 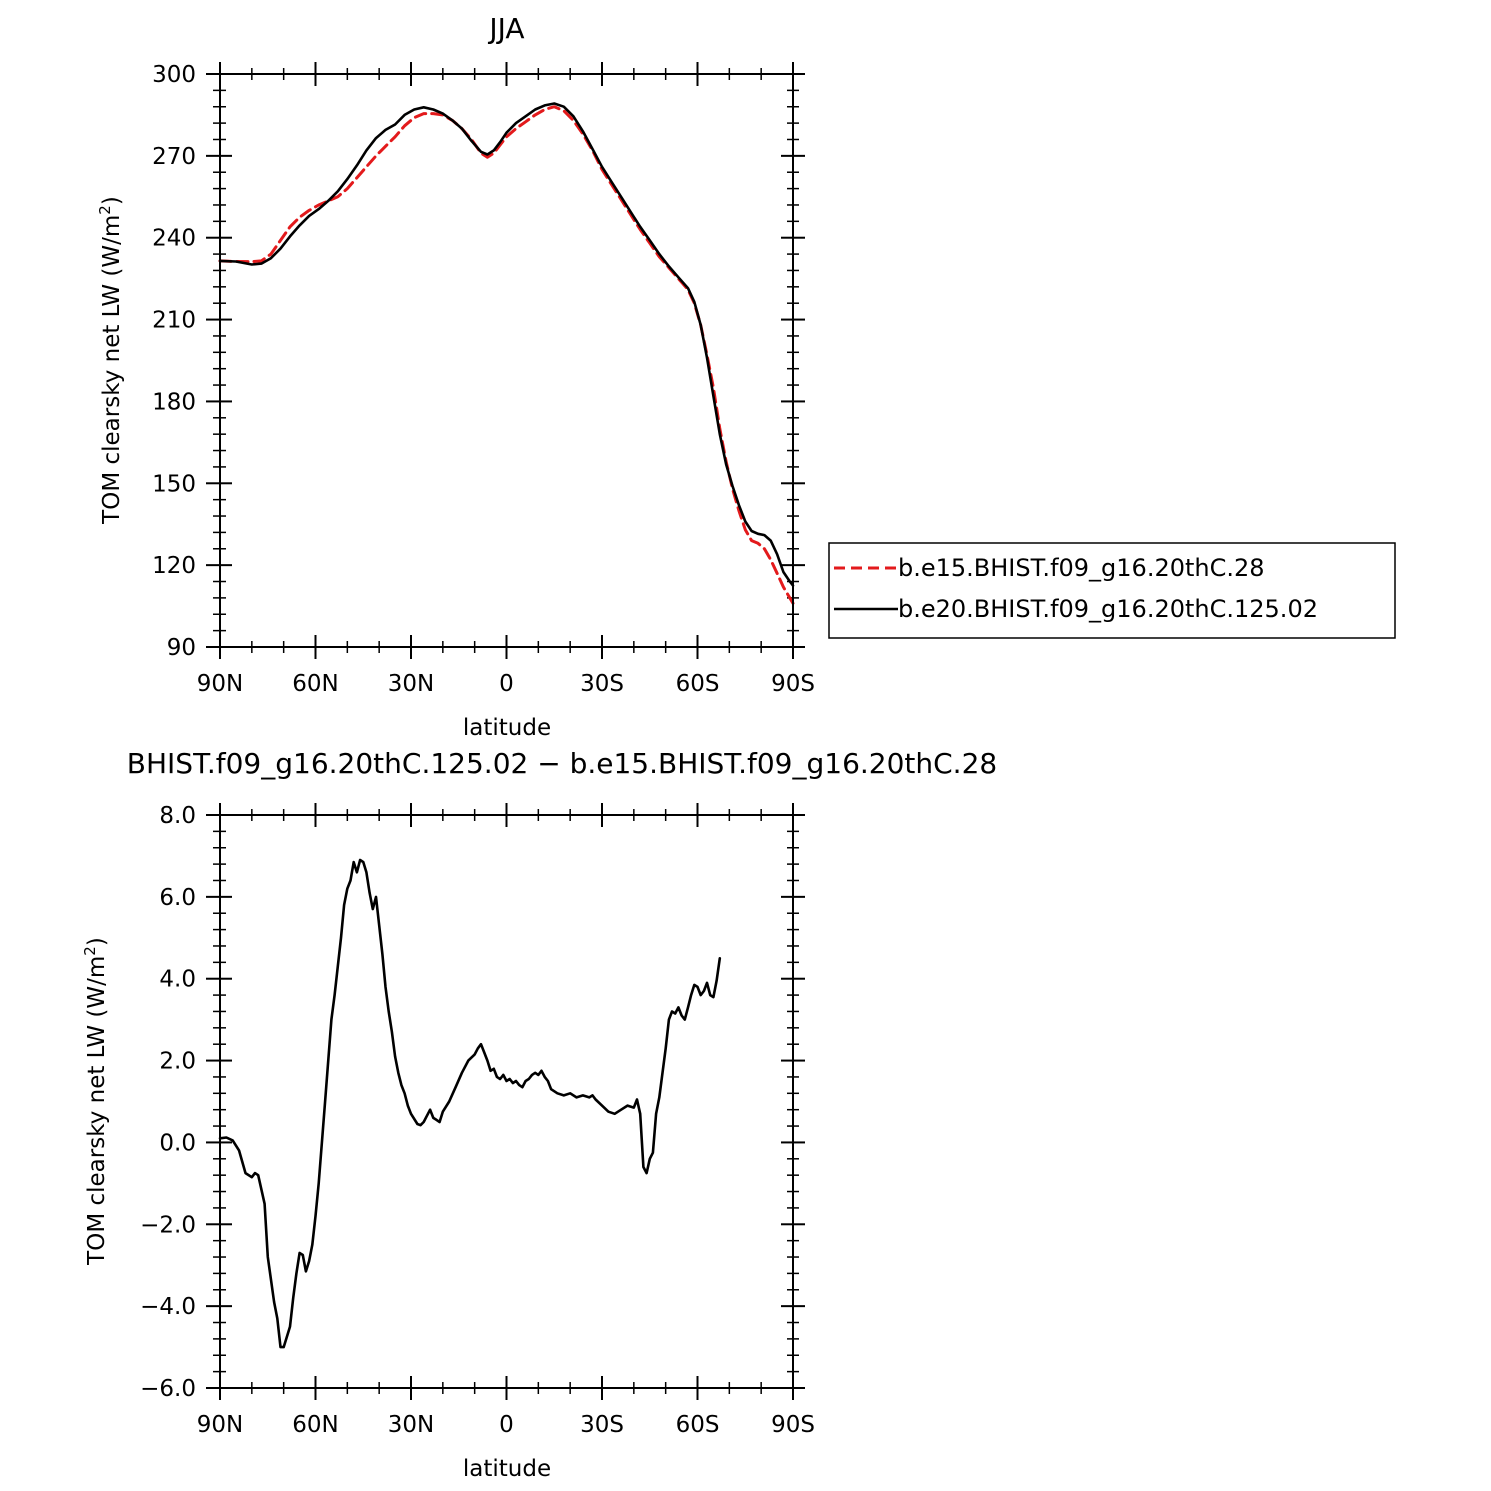 I want to click on bottom-plot-frame, so click(x=506, y=1101).